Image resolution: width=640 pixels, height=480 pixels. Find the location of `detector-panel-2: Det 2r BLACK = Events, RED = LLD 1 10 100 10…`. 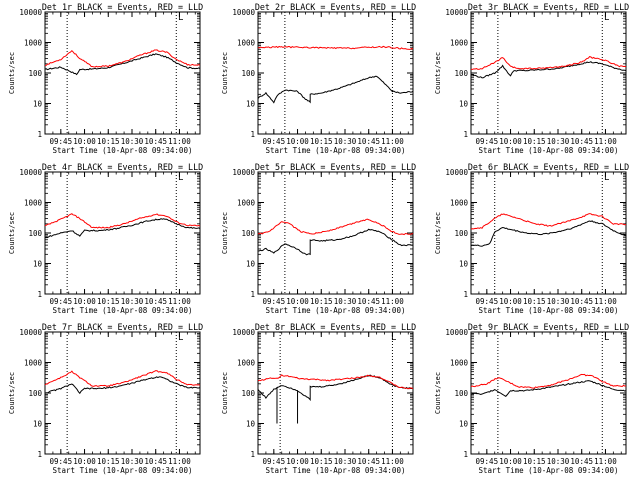

detector-panel-2: Det 2r BLACK = Events, RED = LLD 1 10 100 10… is located at coordinates (318, 78).